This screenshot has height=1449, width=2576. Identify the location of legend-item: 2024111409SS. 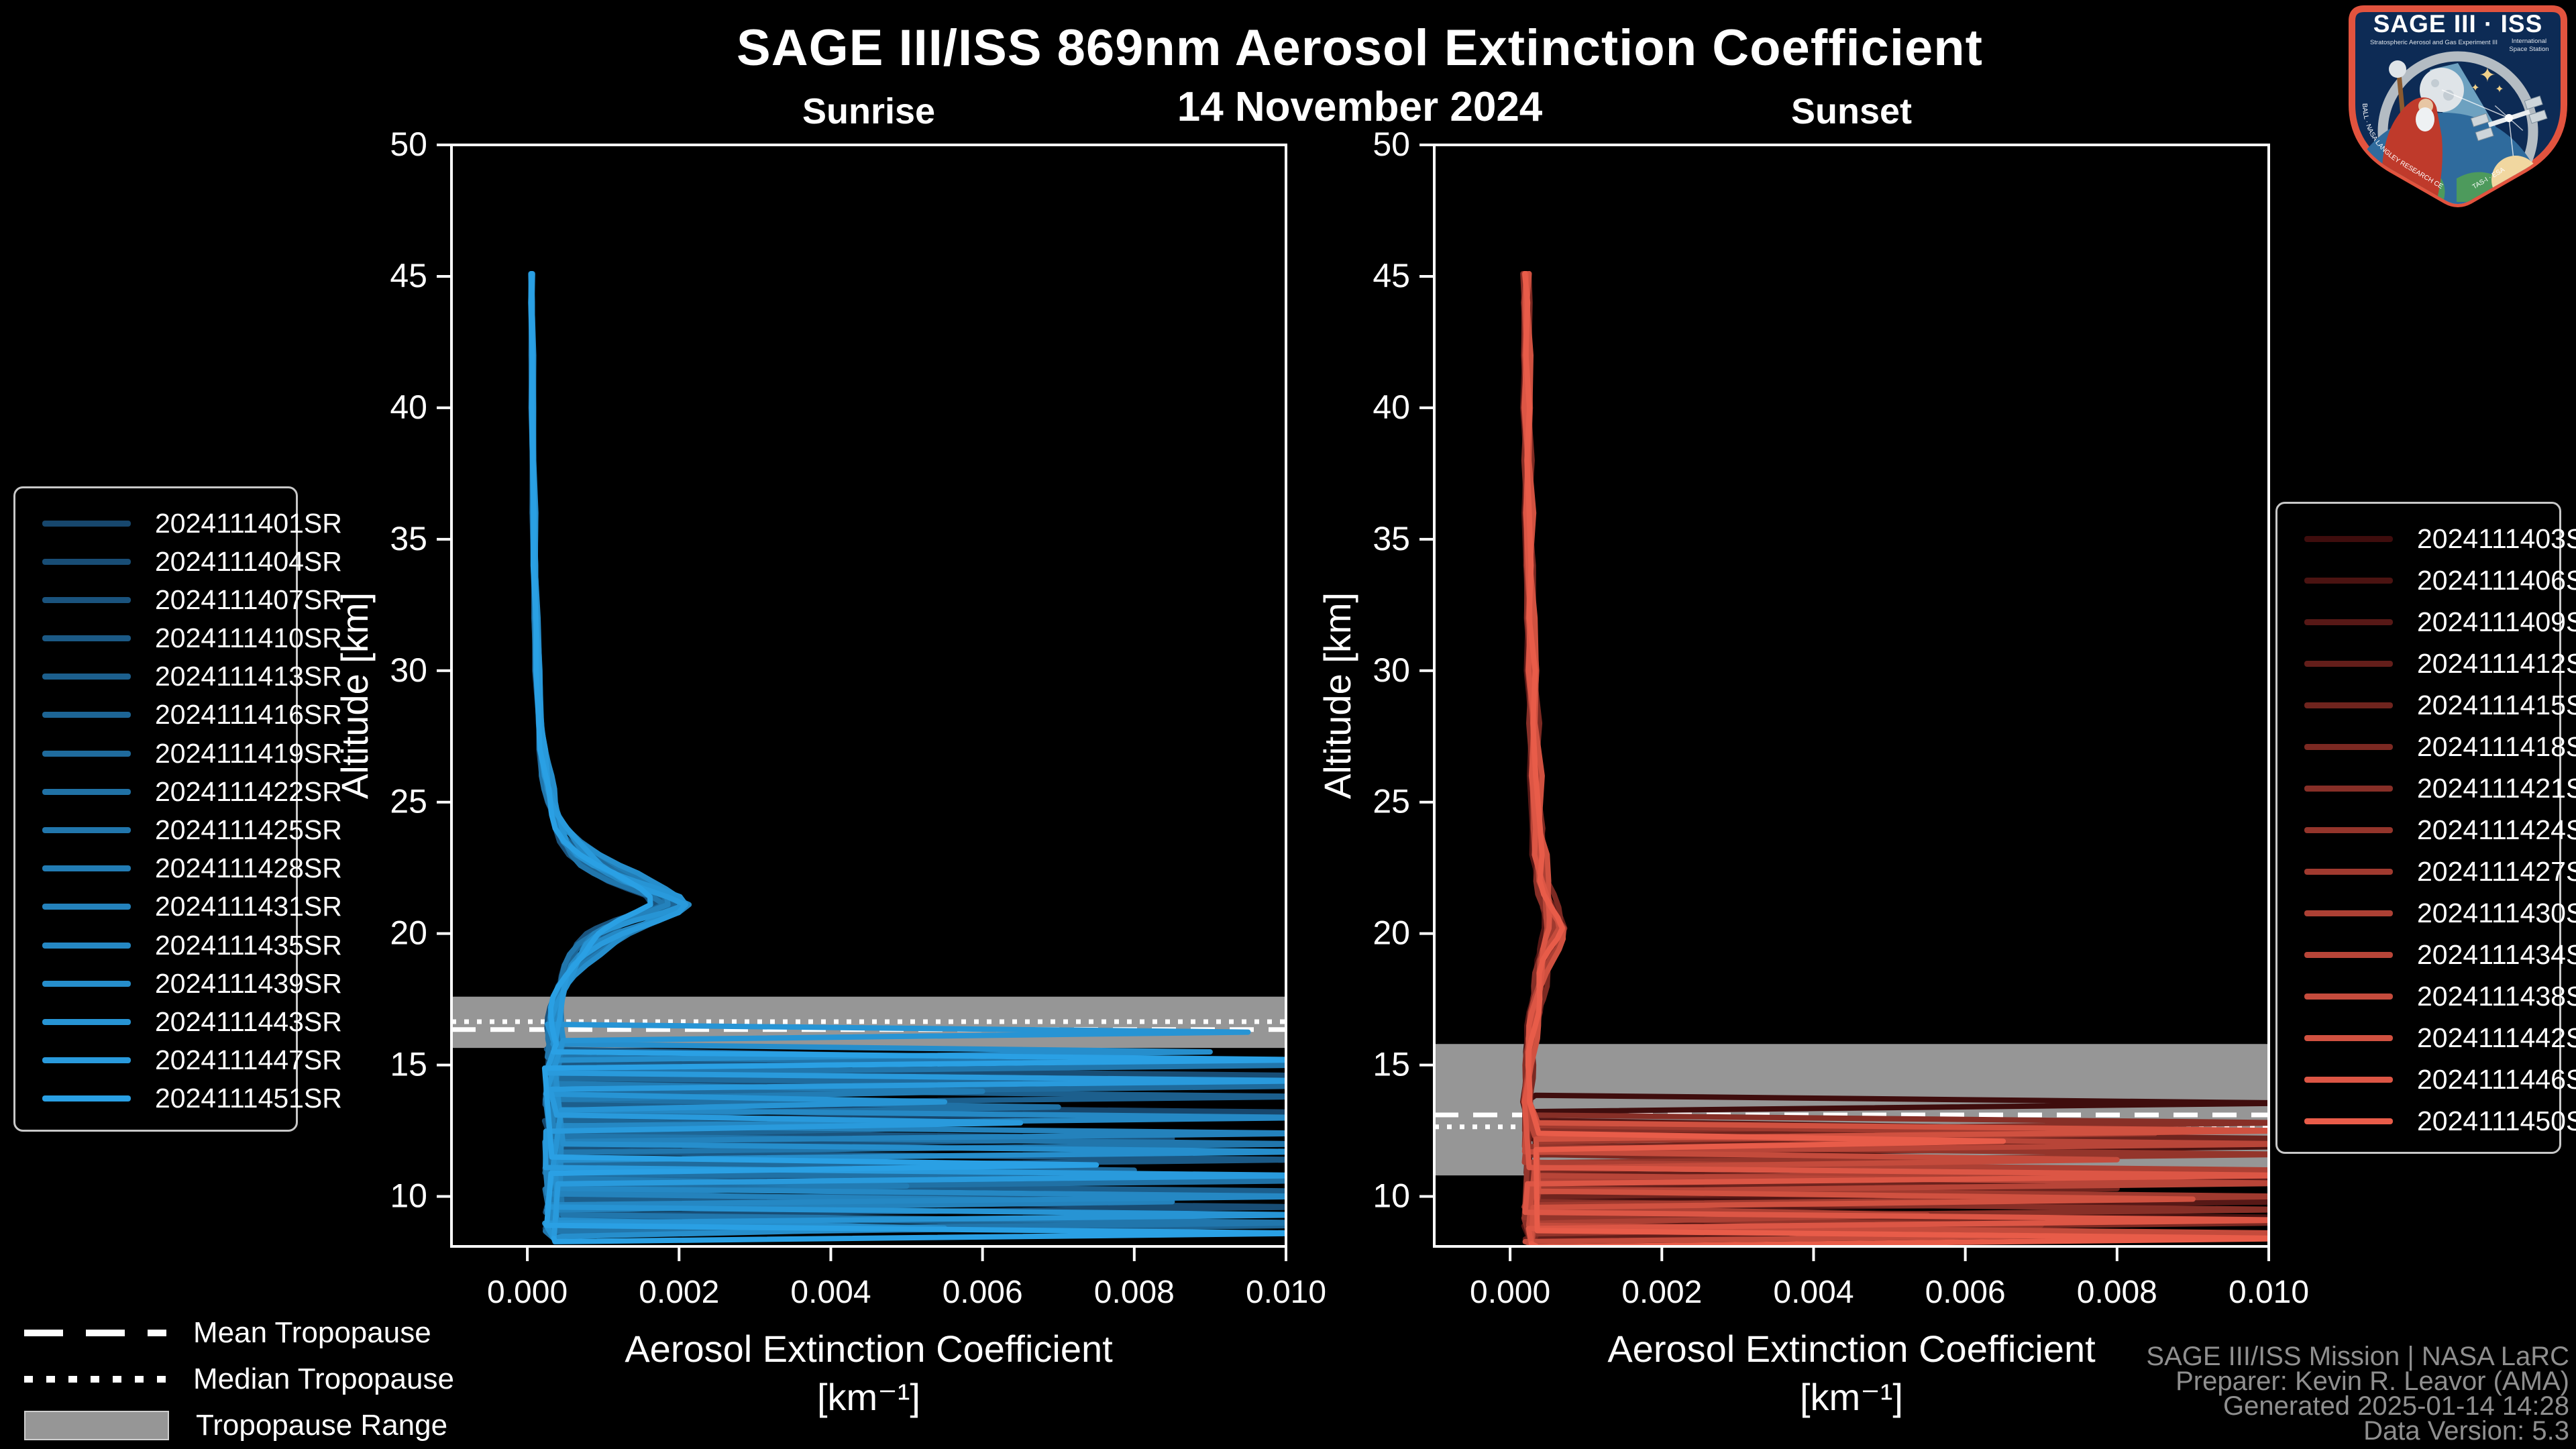
(2434, 622).